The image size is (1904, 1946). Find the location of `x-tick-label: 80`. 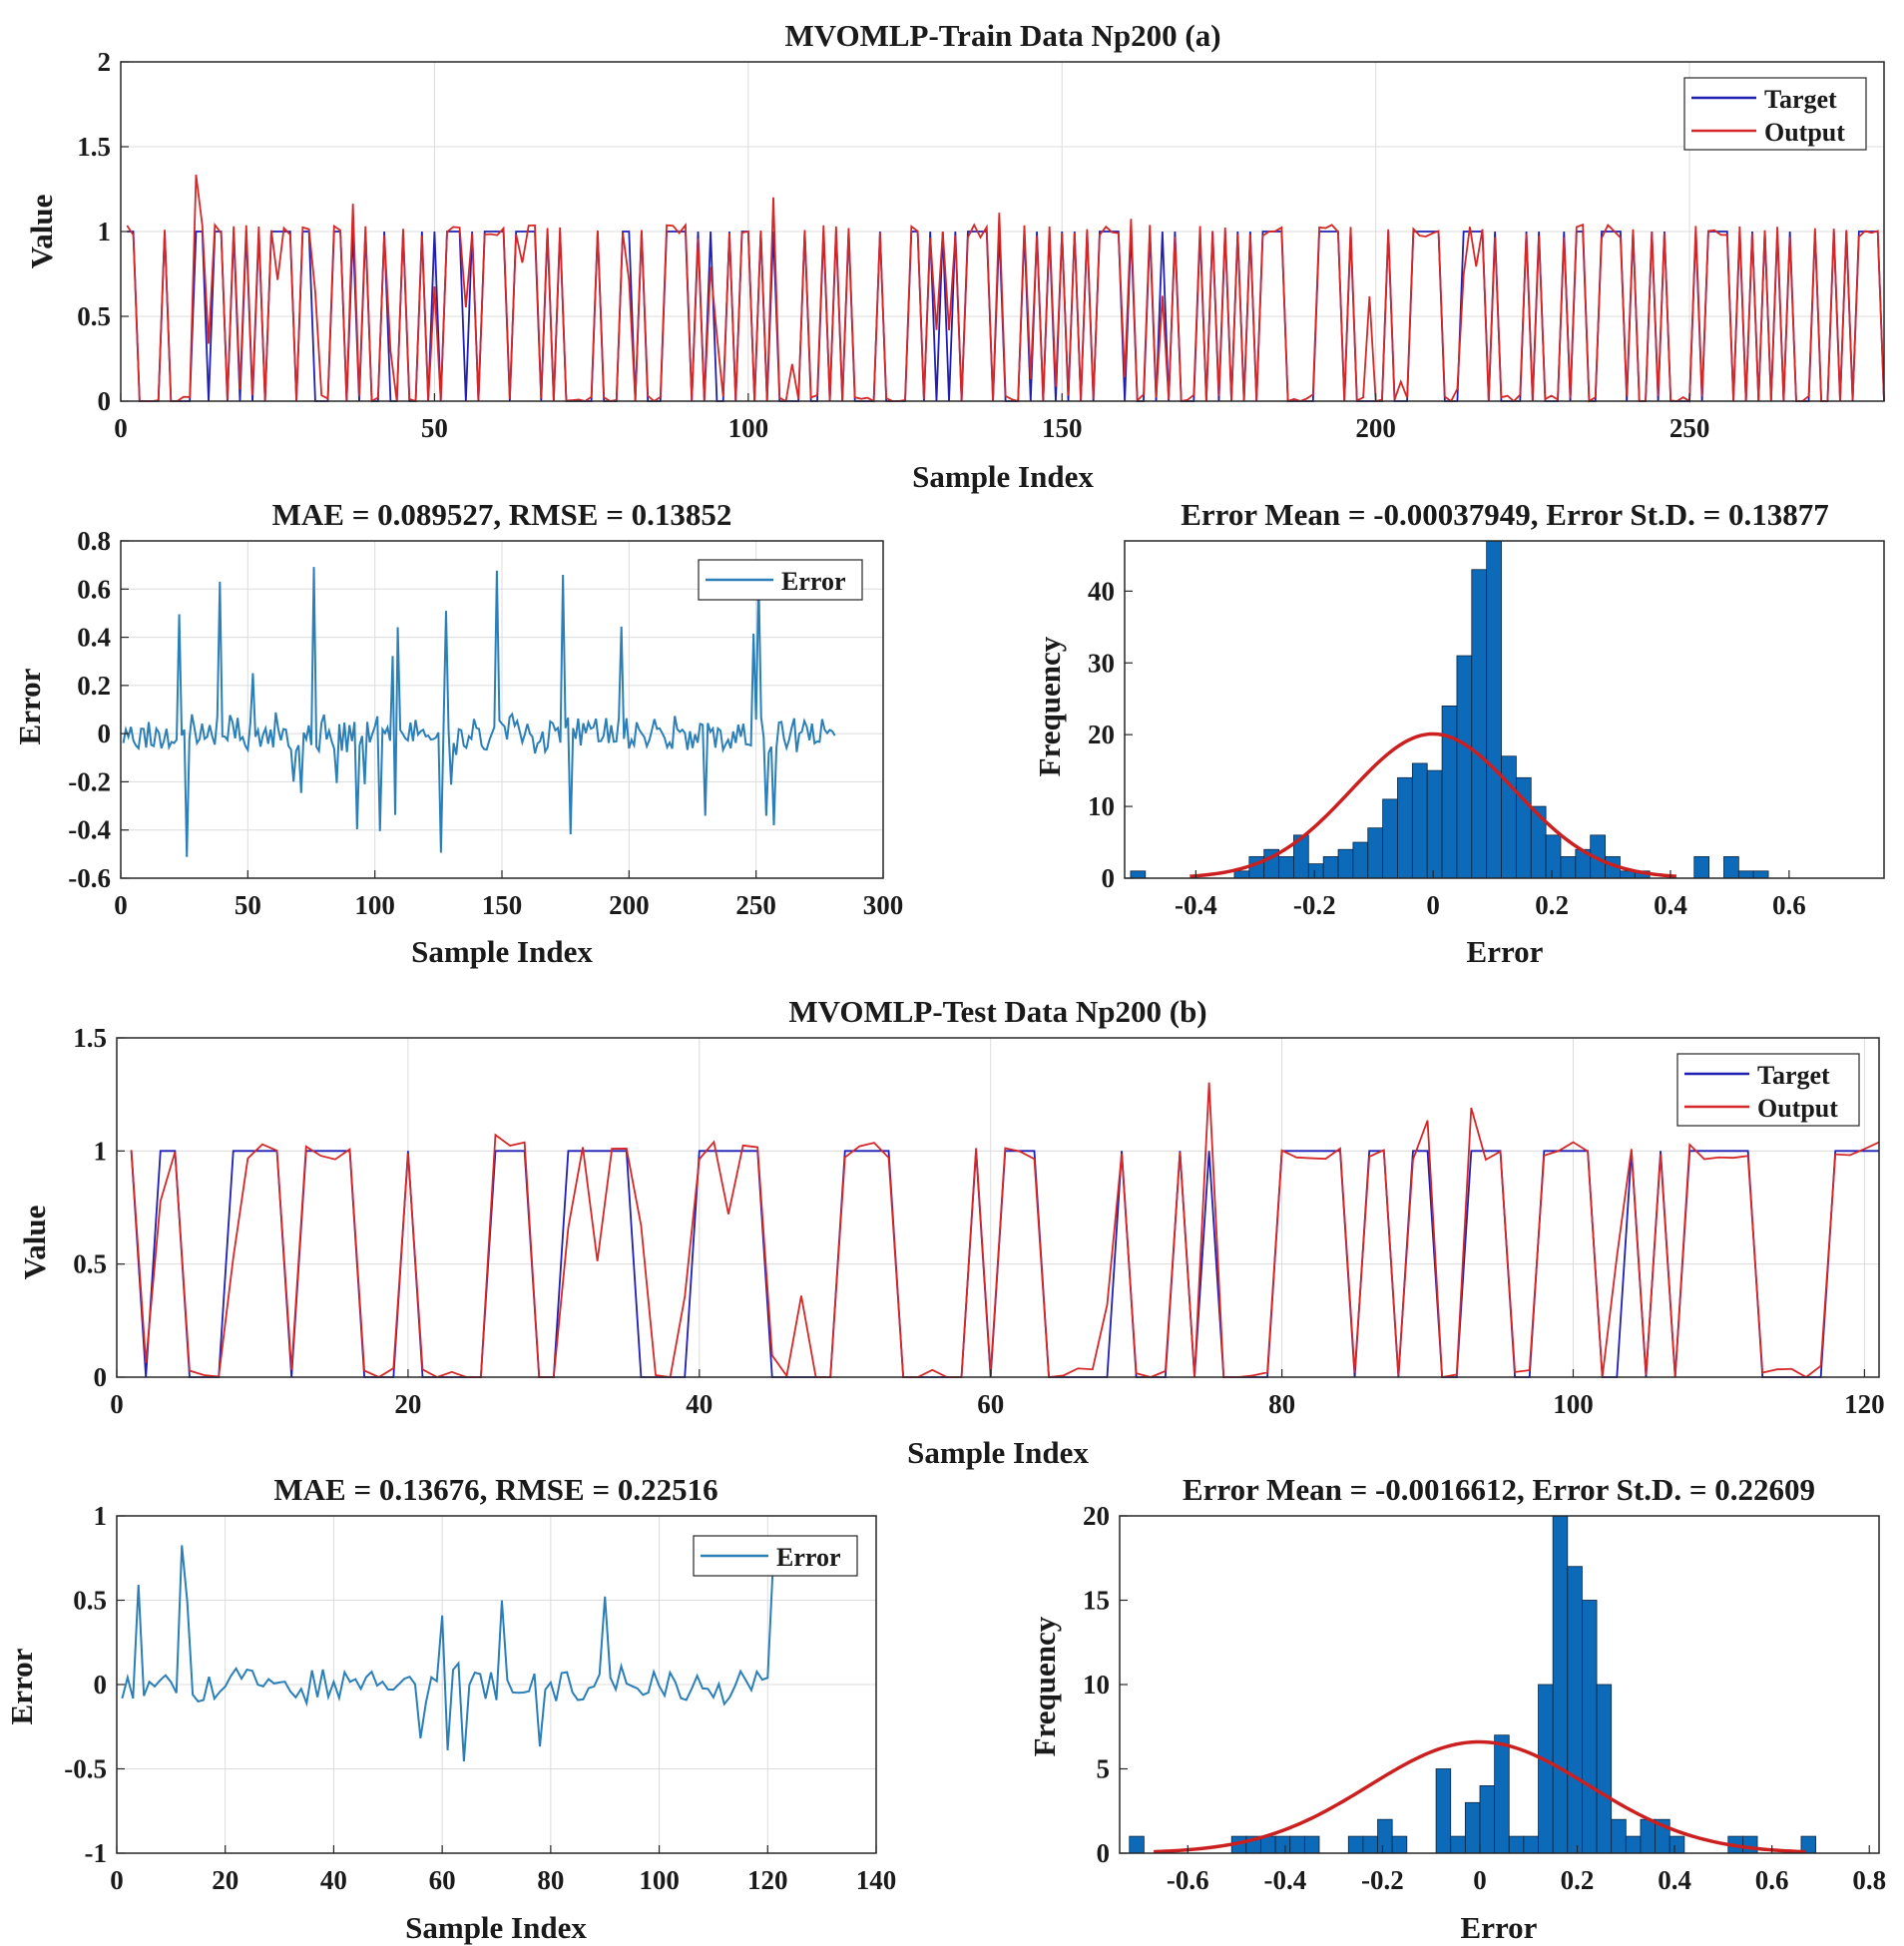

x-tick-label: 80 is located at coordinates (550, 1880).